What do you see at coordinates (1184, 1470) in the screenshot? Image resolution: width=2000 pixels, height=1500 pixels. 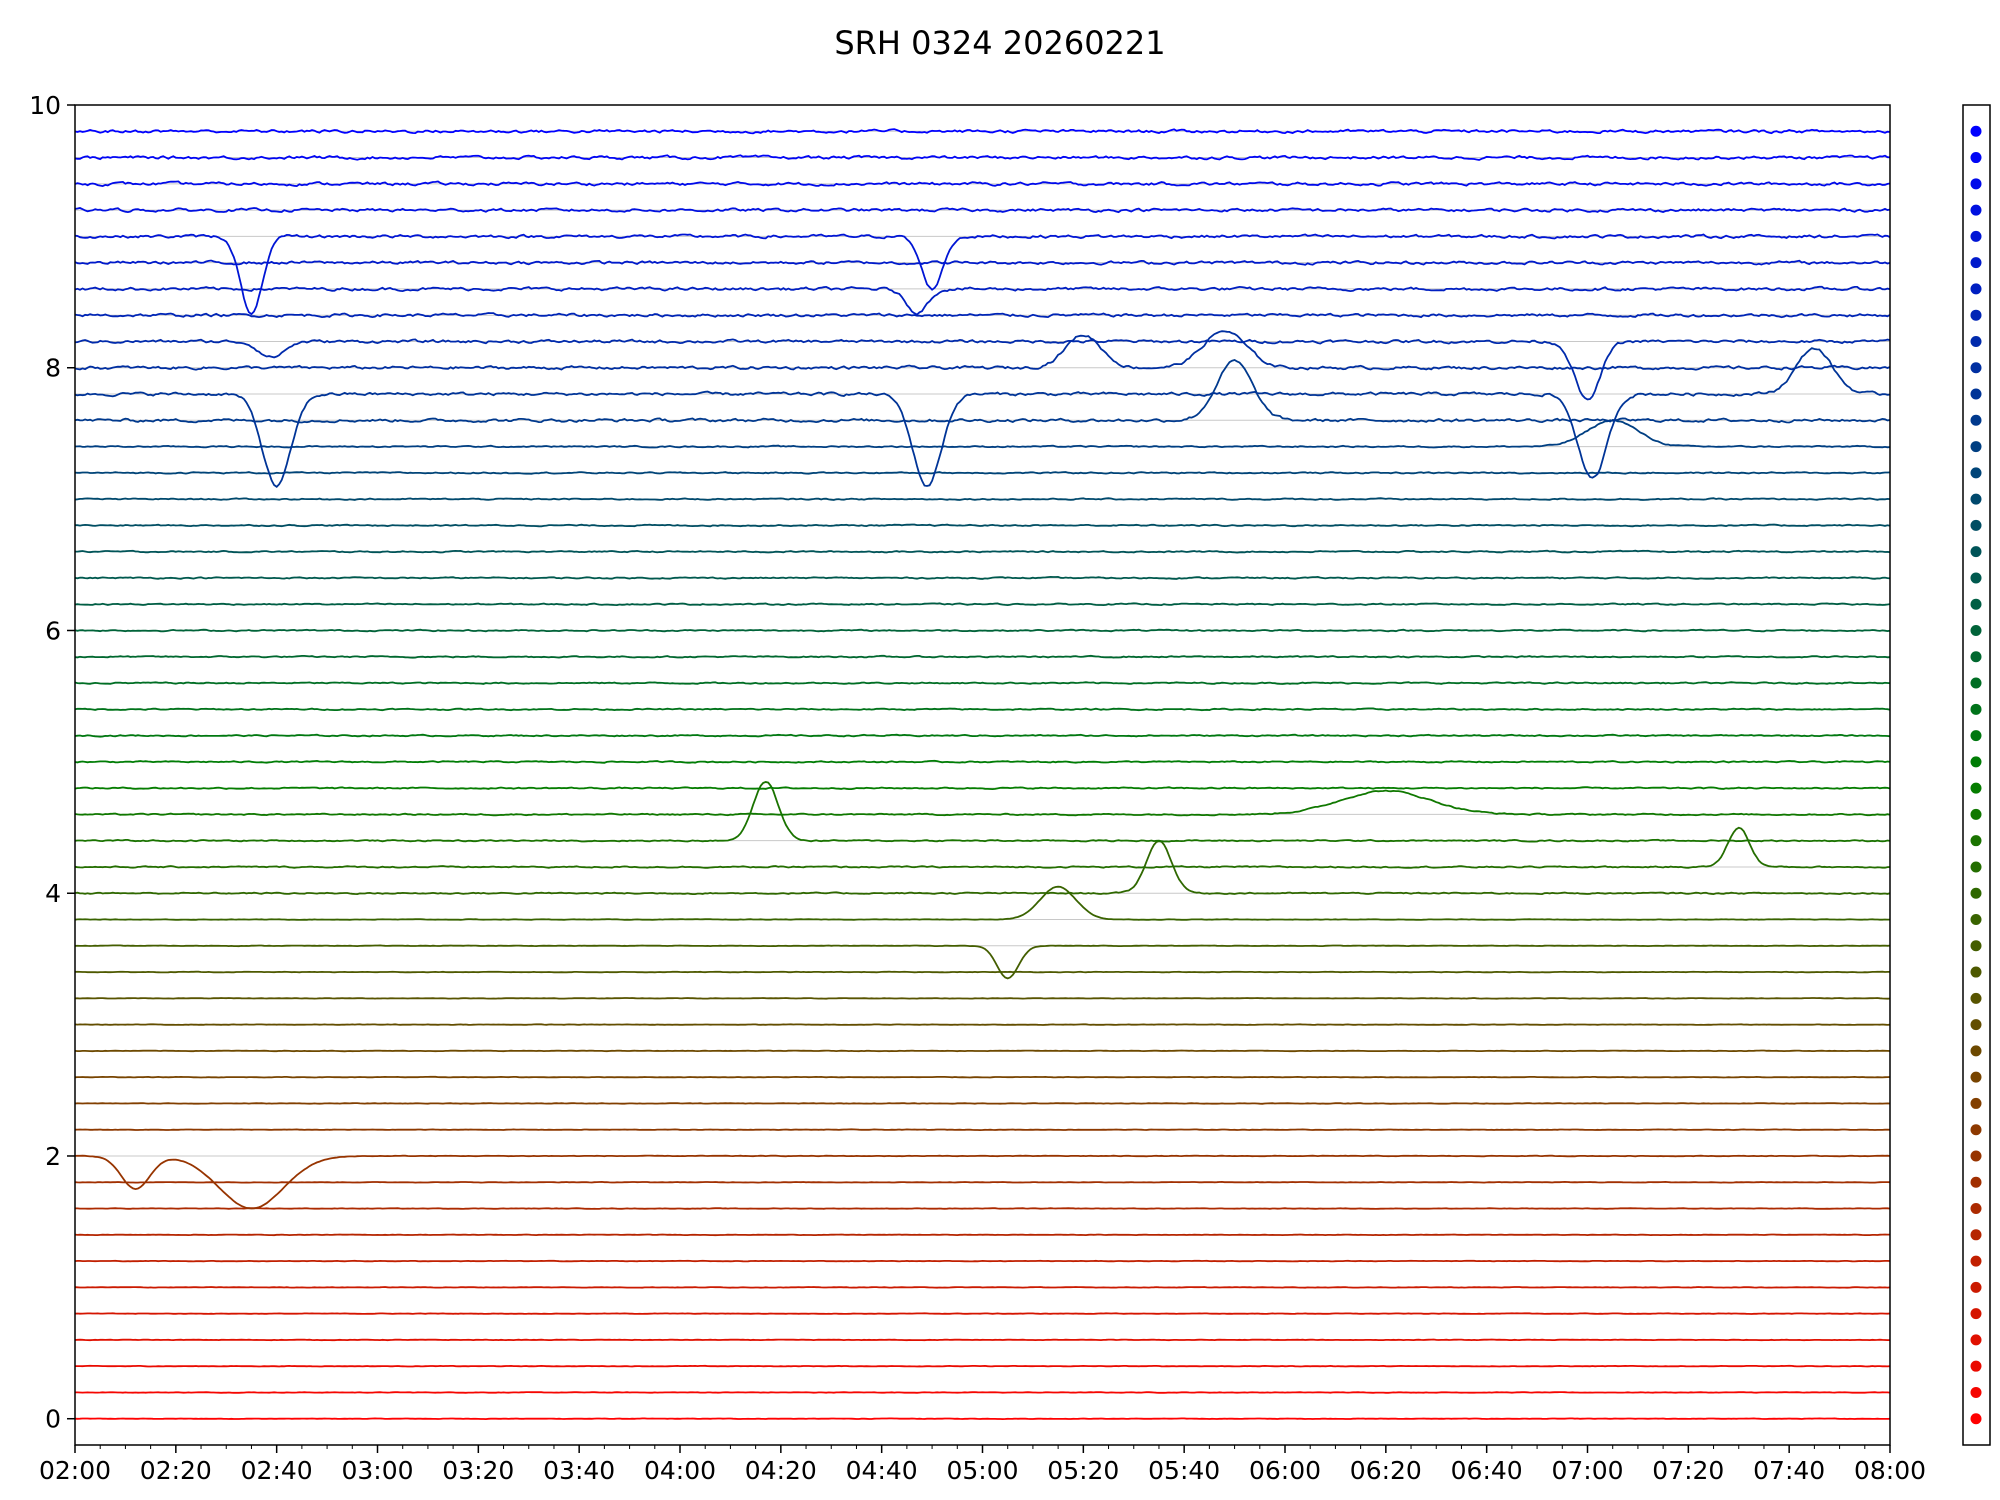 I see `x-tick-label: 05:40` at bounding box center [1184, 1470].